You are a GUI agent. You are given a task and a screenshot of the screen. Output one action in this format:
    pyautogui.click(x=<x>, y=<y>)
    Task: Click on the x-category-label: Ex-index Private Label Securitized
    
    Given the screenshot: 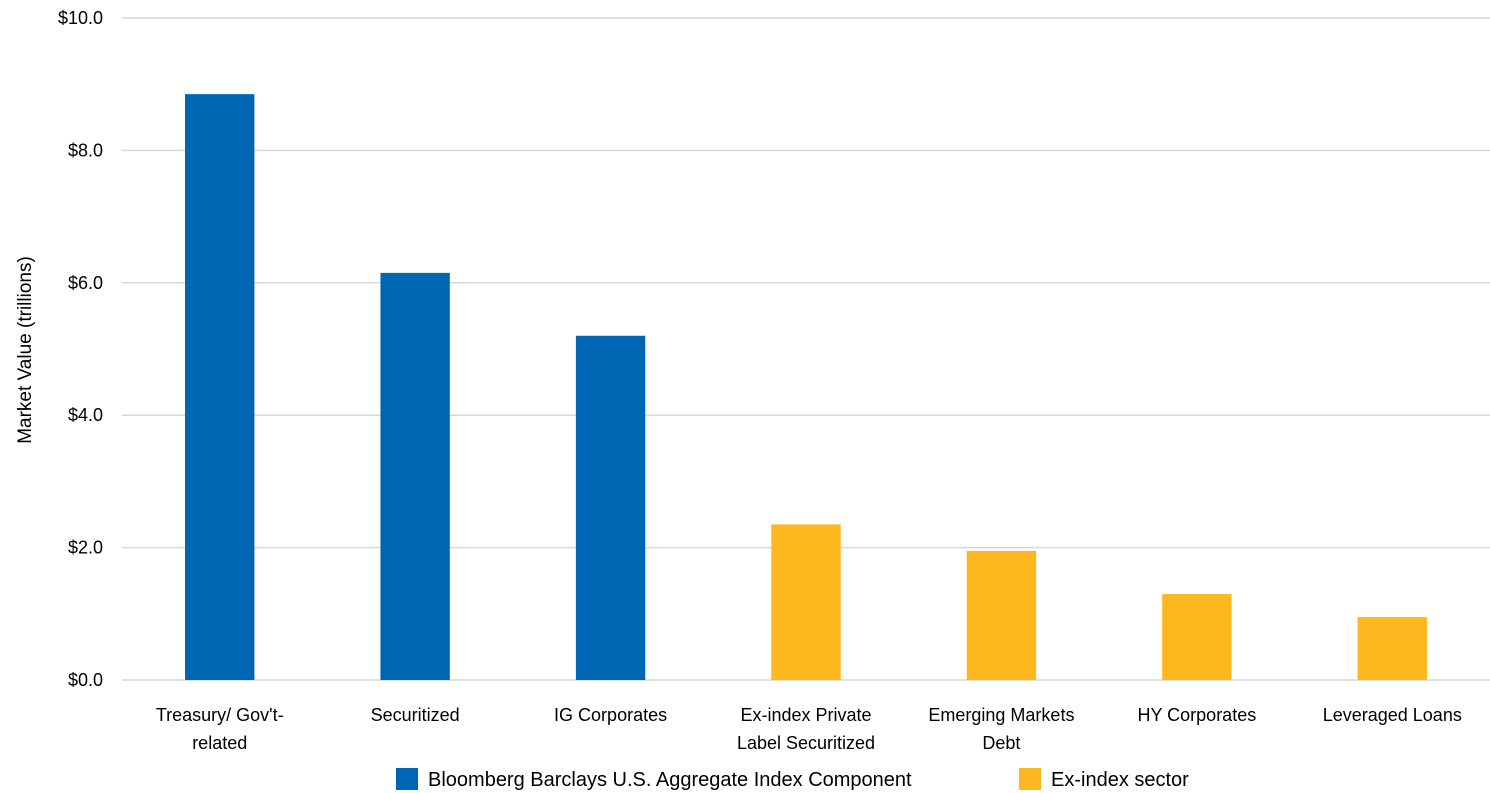 What is the action you would take?
    pyautogui.click(x=806, y=729)
    